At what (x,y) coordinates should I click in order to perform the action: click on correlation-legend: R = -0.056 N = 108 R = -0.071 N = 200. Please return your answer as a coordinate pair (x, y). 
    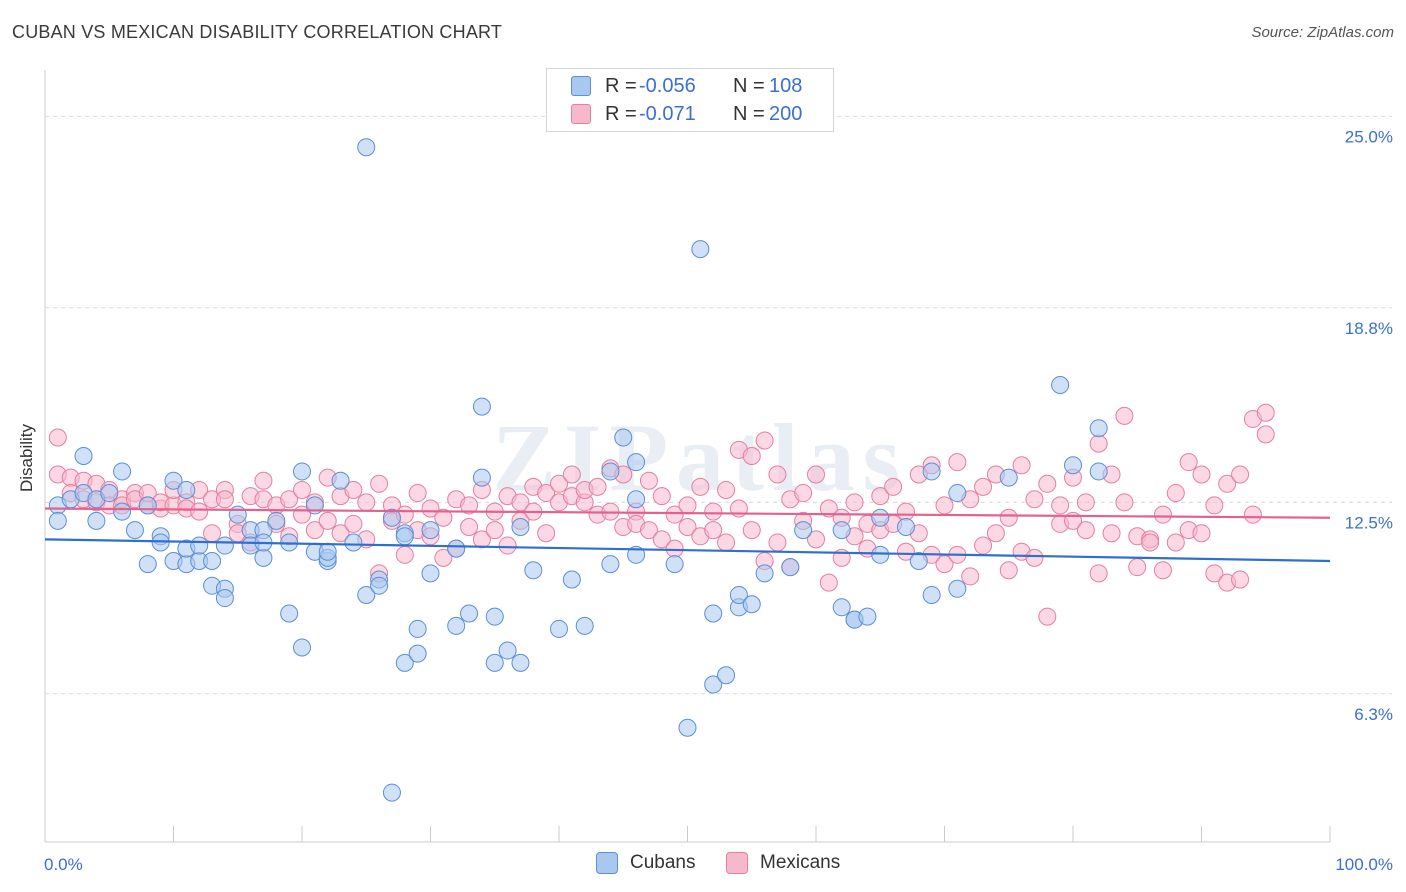
    Looking at the image, I should click on (690, 100).